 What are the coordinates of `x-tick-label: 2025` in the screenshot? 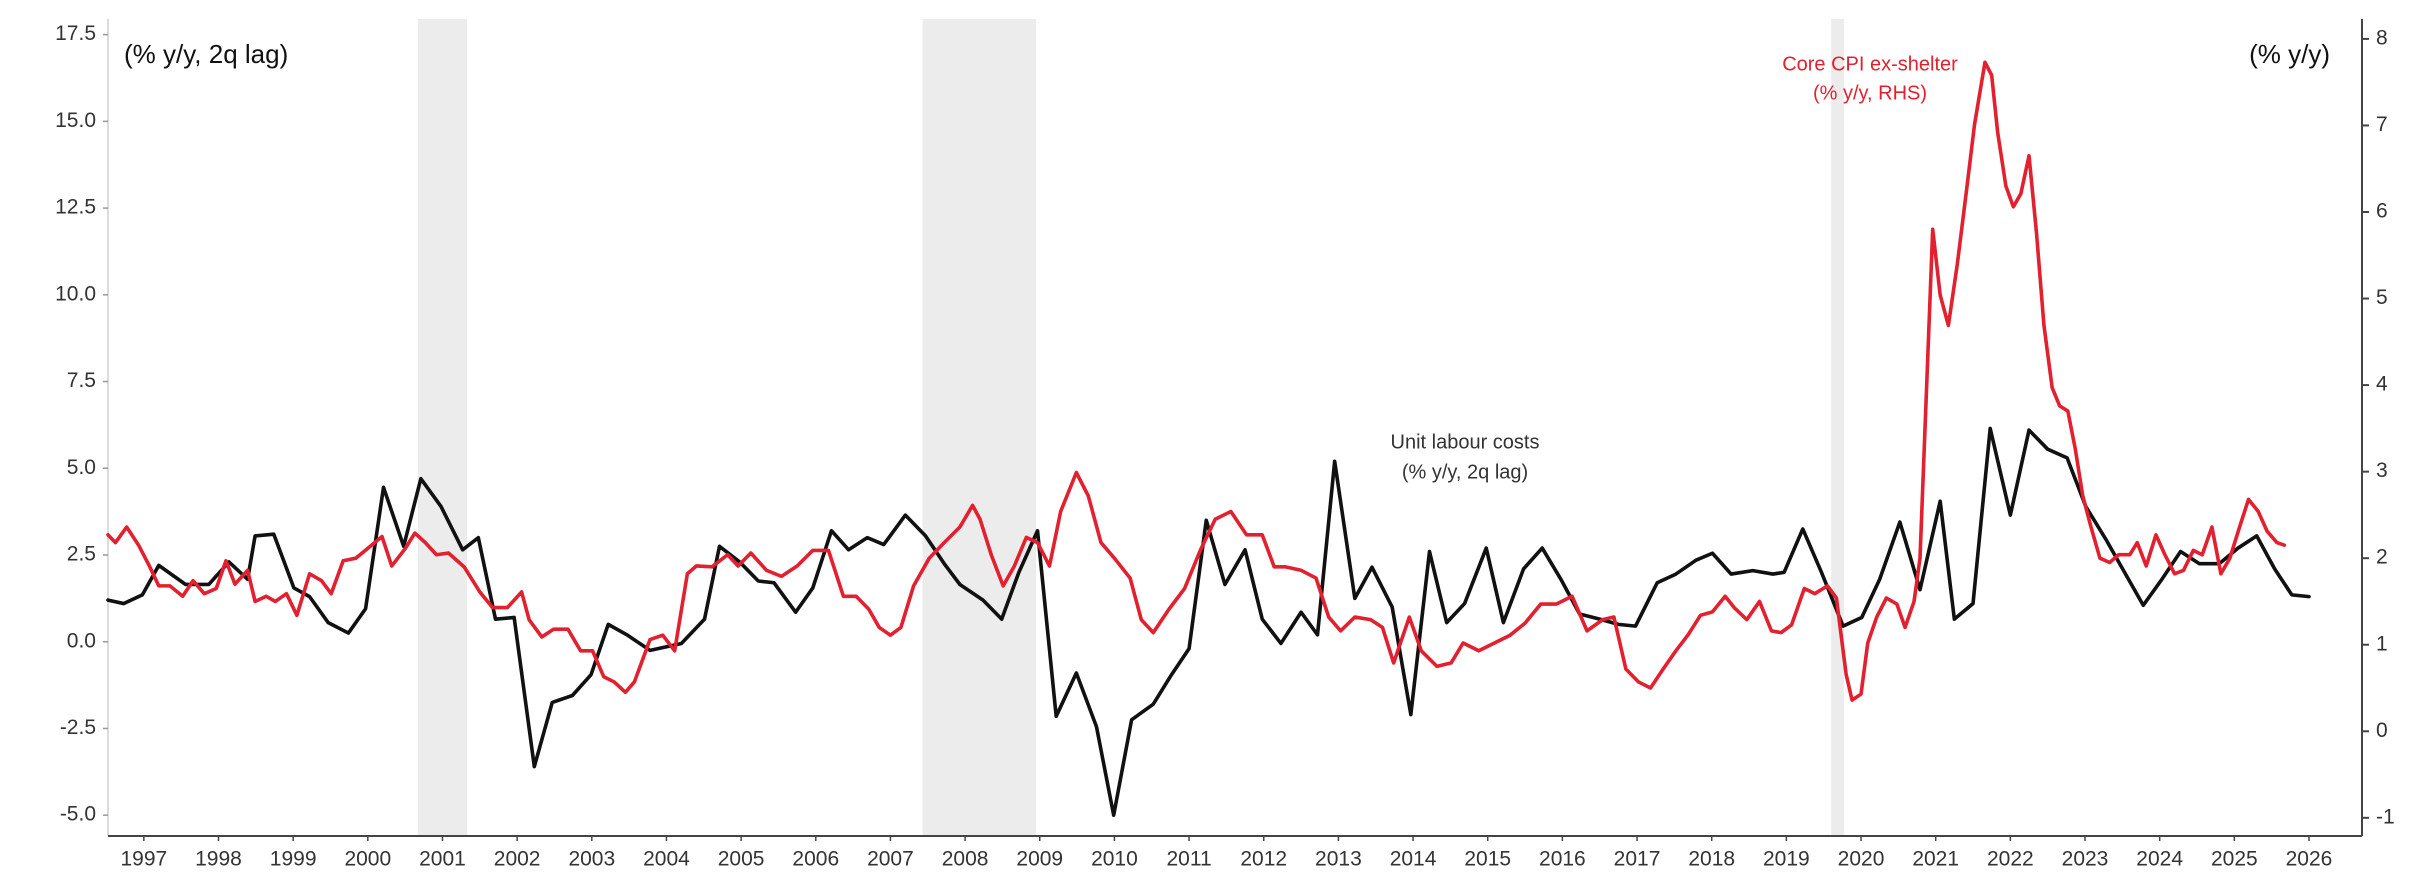 It's located at (2234, 859).